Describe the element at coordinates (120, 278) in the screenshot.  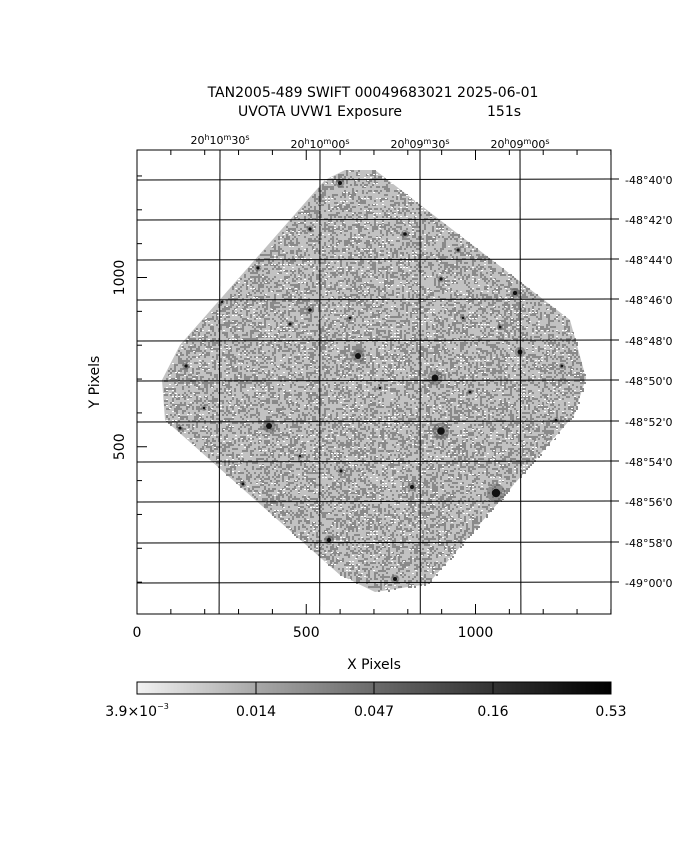
I see `y-tick-label: 1000` at that location.